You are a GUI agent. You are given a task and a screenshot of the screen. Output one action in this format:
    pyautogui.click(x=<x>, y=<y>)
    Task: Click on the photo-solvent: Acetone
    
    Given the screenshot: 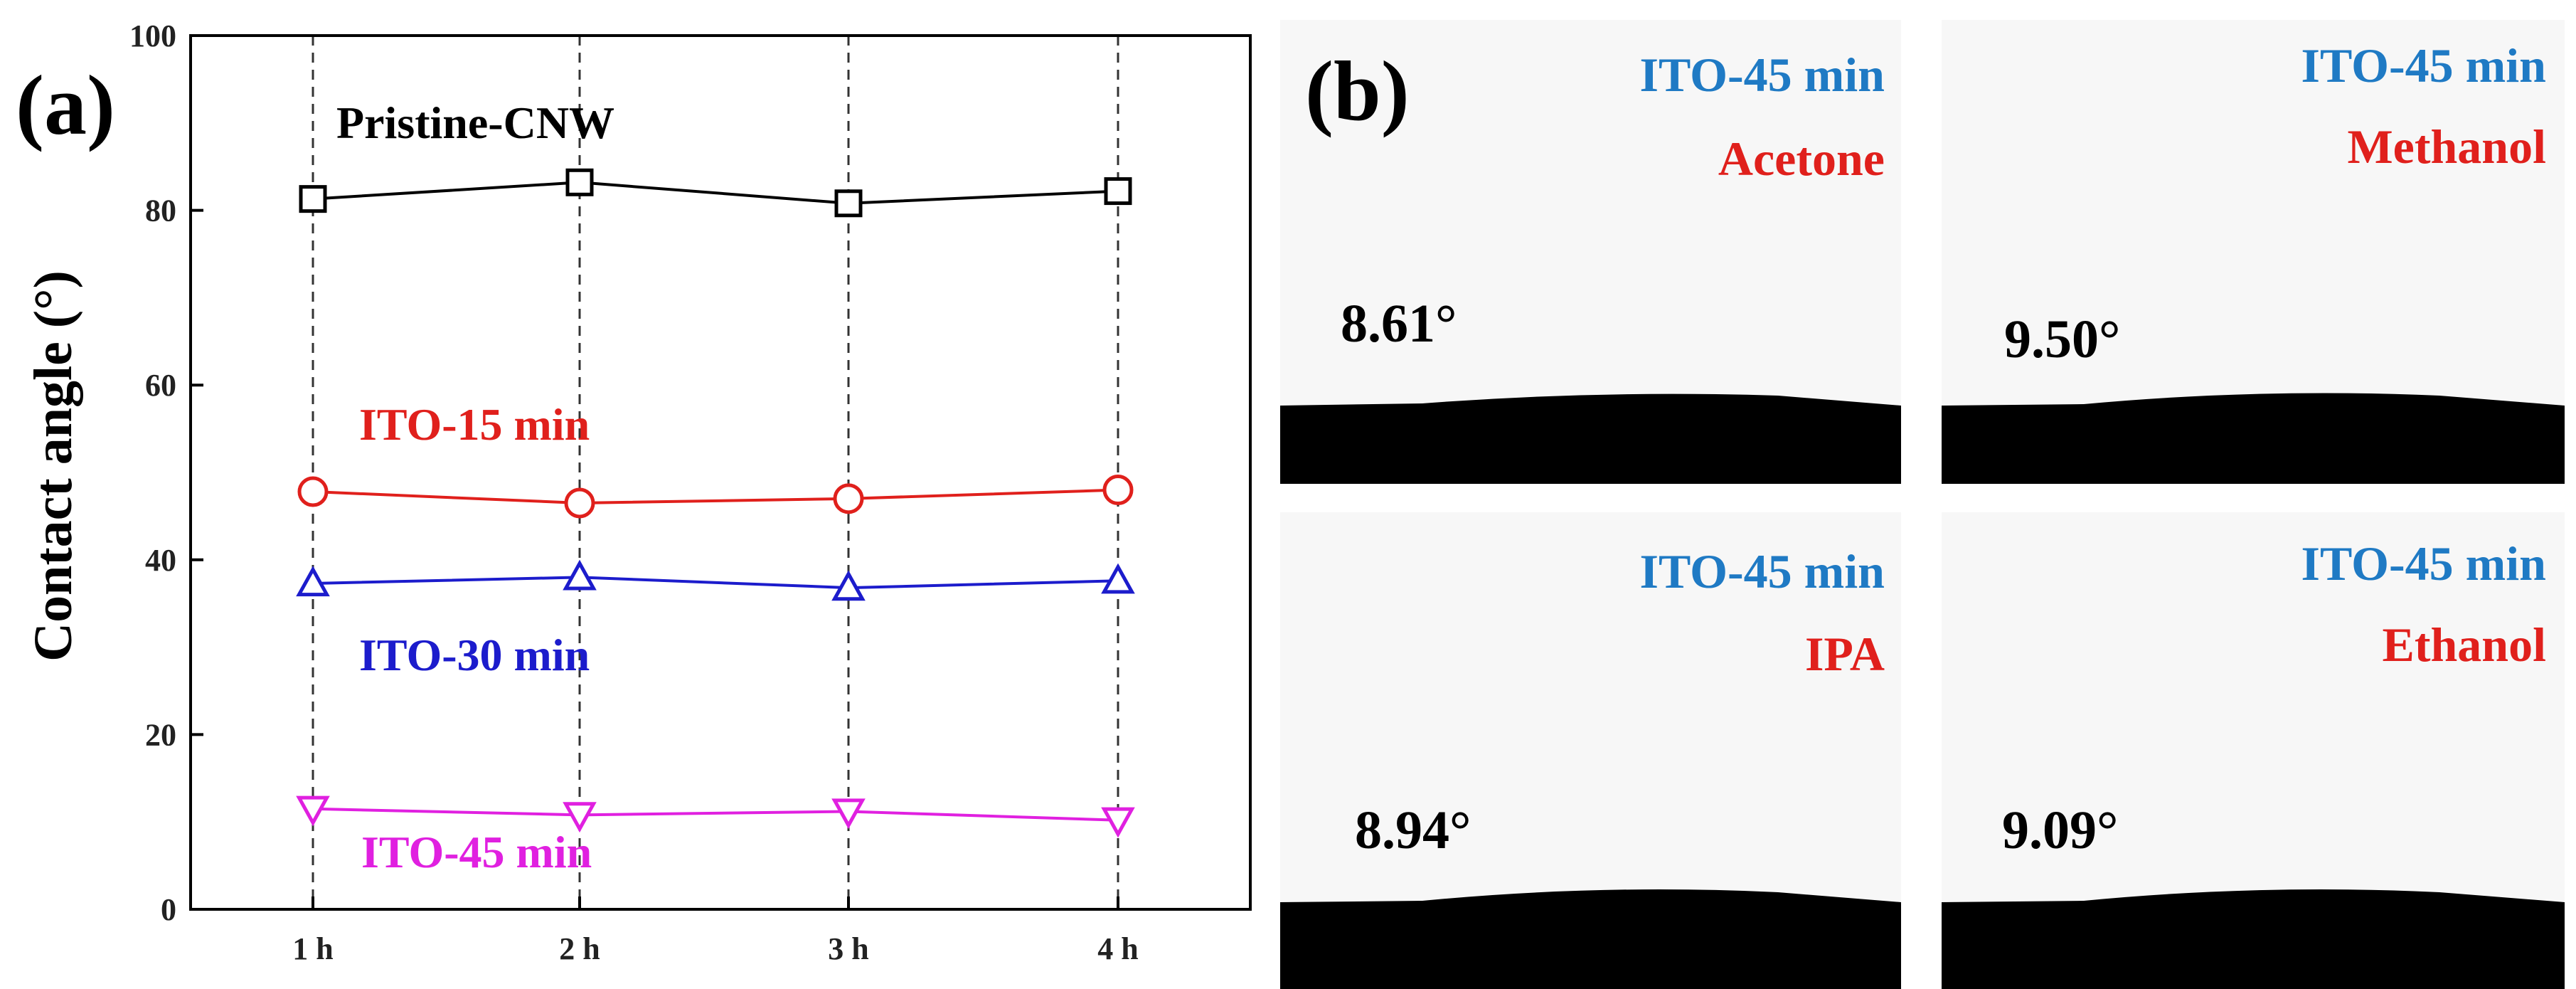 What is the action you would take?
    pyautogui.click(x=1801, y=159)
    